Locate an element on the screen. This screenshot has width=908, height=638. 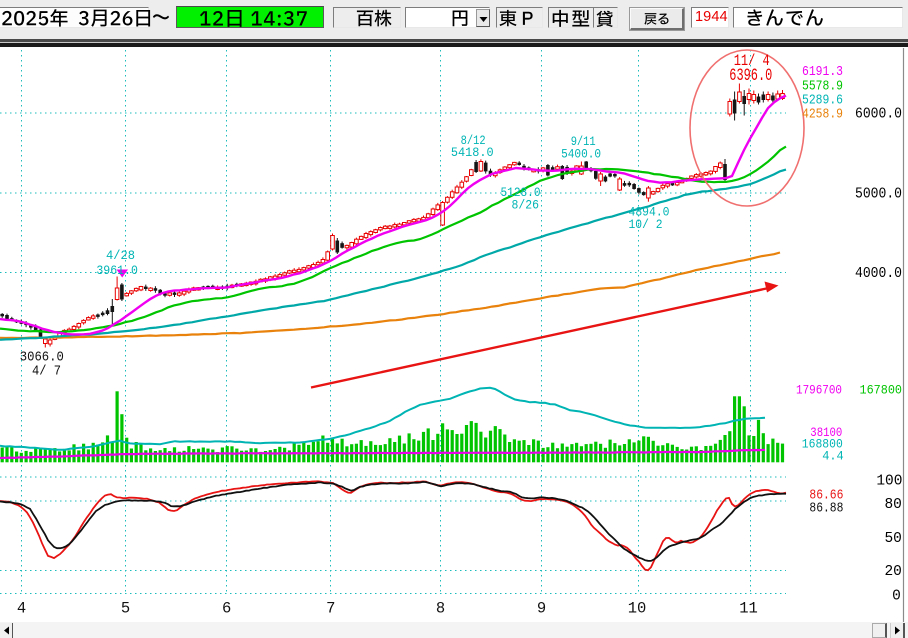
svg-text: 6 is located at coordinates (226, 608).